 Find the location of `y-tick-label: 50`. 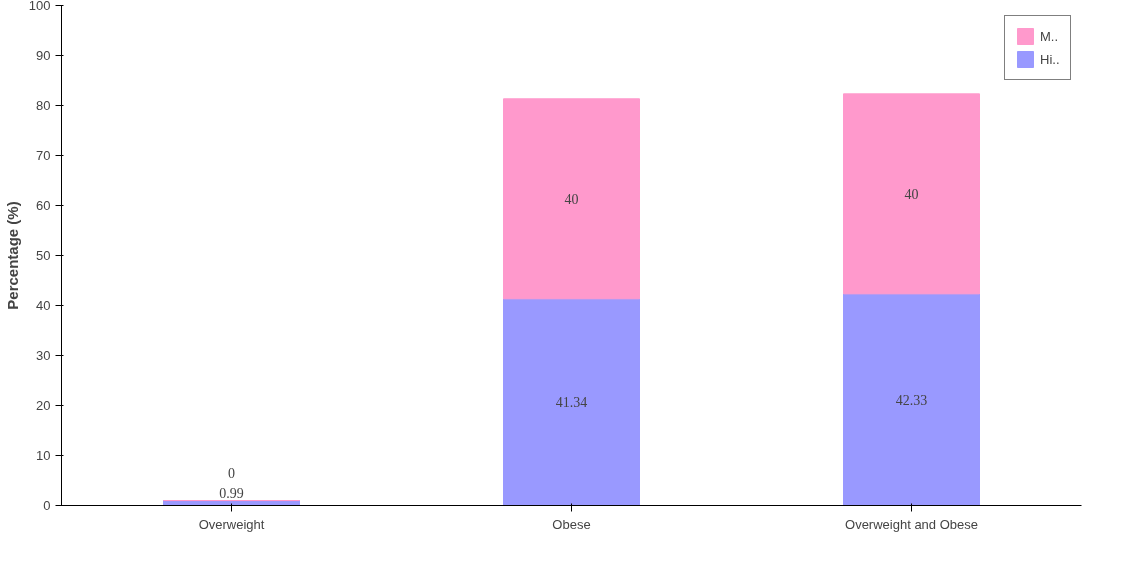

y-tick-label: 50 is located at coordinates (43, 255).